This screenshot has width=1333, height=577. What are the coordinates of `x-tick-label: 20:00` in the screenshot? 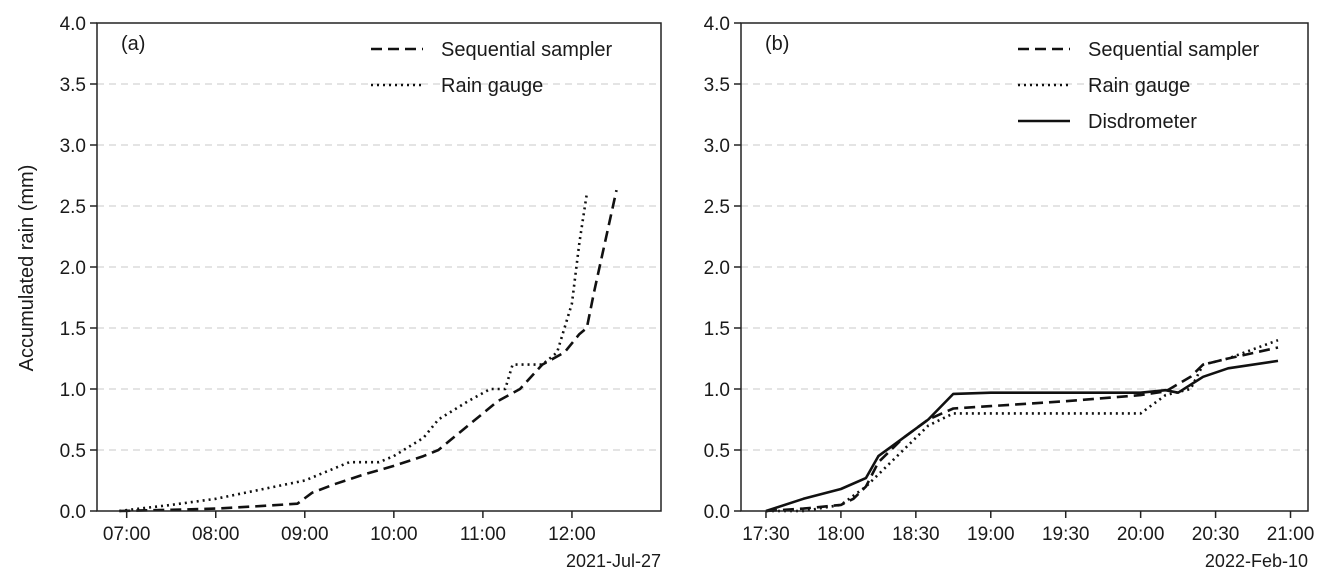 It's located at (1141, 534).